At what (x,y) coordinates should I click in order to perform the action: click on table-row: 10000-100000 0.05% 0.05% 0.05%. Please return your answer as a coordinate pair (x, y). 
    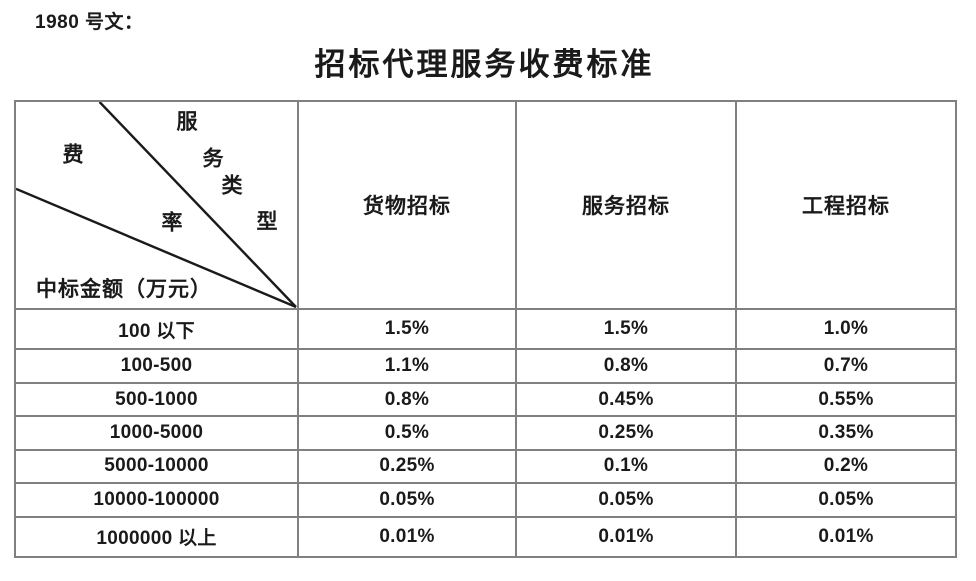
    Looking at the image, I should click on (485, 500).